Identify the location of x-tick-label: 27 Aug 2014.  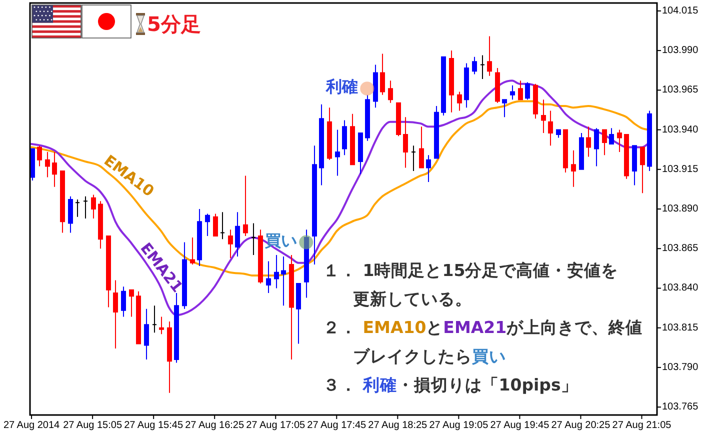
(31, 425).